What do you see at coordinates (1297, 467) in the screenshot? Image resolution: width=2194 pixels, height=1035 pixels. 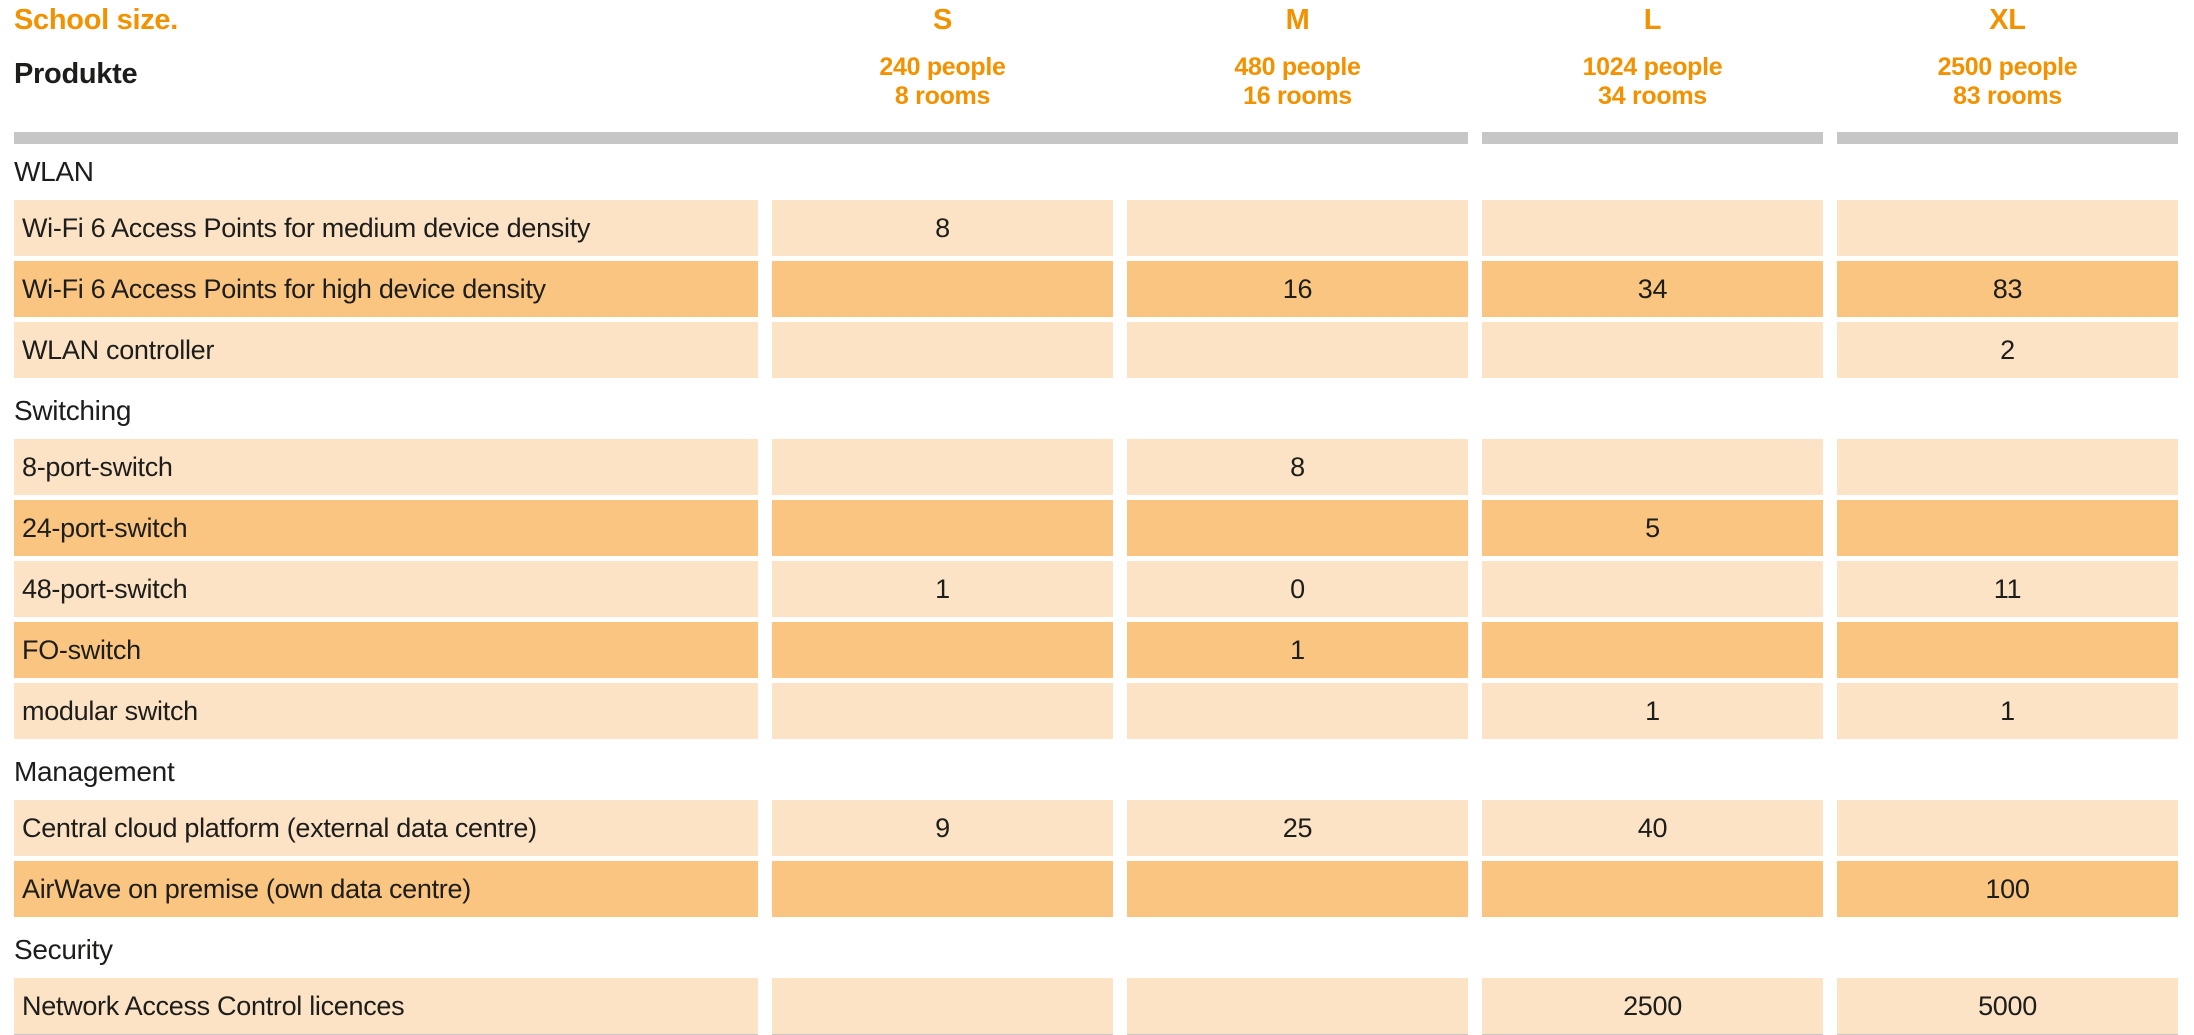 I see `value-cell-m: 8` at bounding box center [1297, 467].